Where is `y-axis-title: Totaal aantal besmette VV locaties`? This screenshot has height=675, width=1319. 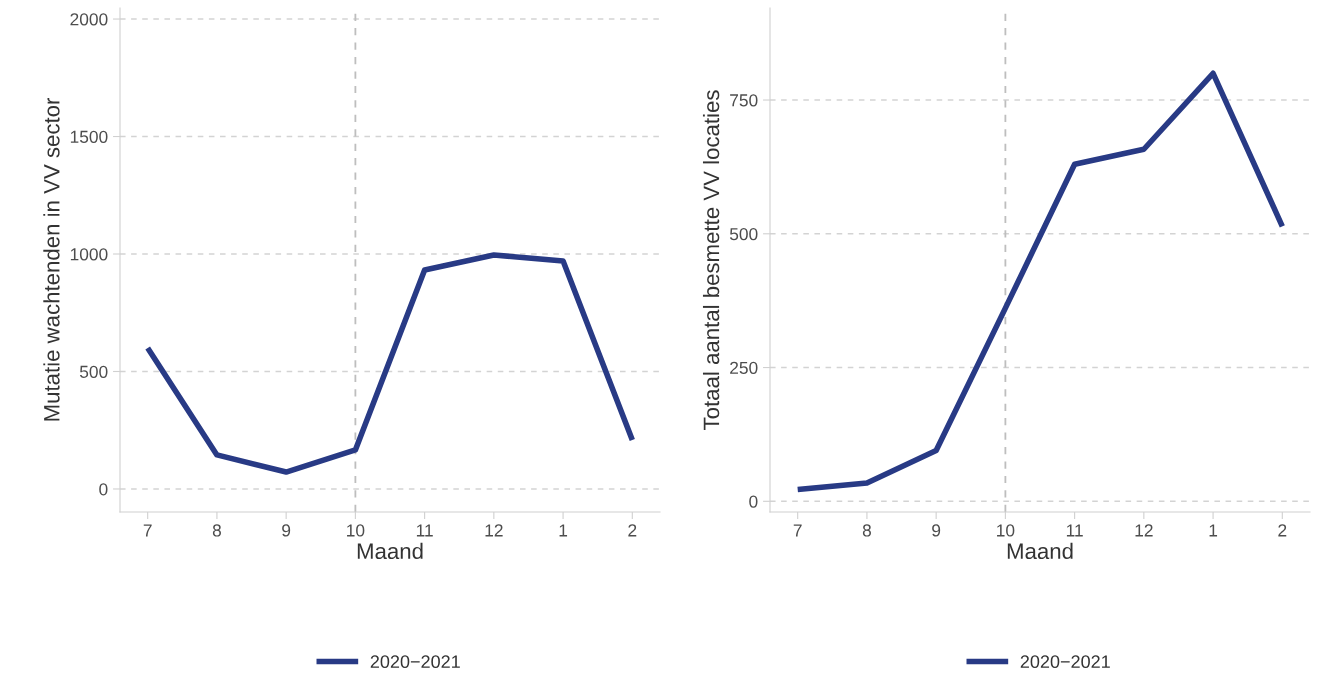 y-axis-title: Totaal aantal besmette VV locaties is located at coordinates (711, 260).